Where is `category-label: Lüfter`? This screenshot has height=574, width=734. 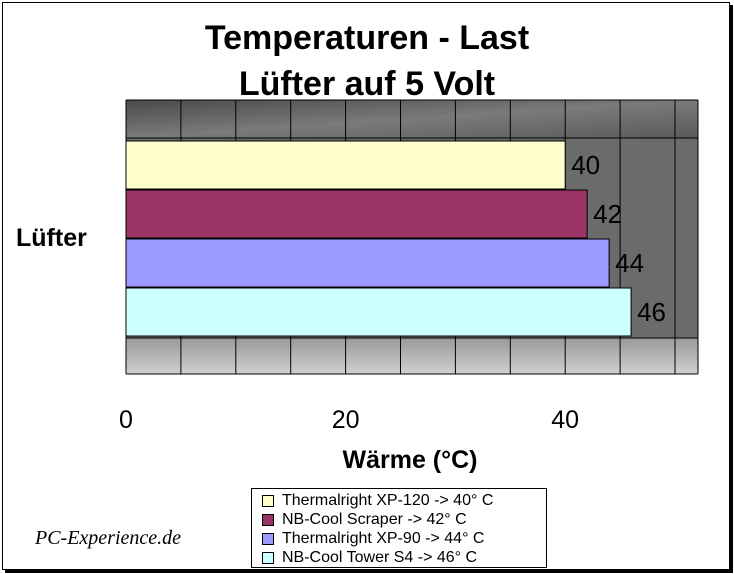
category-label: Lüfter is located at coordinates (51, 238).